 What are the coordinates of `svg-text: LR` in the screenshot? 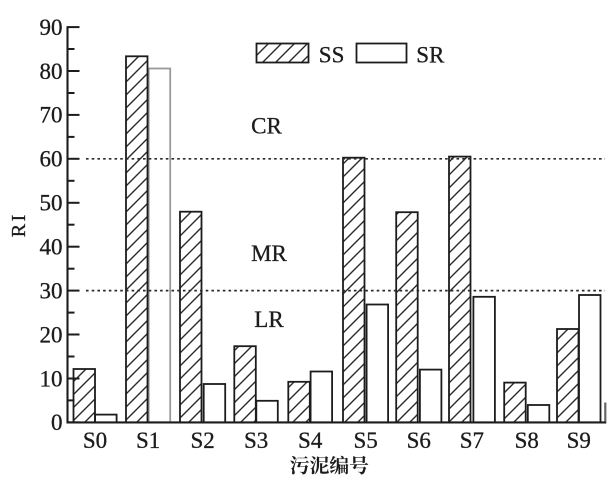 It's located at (269, 319).